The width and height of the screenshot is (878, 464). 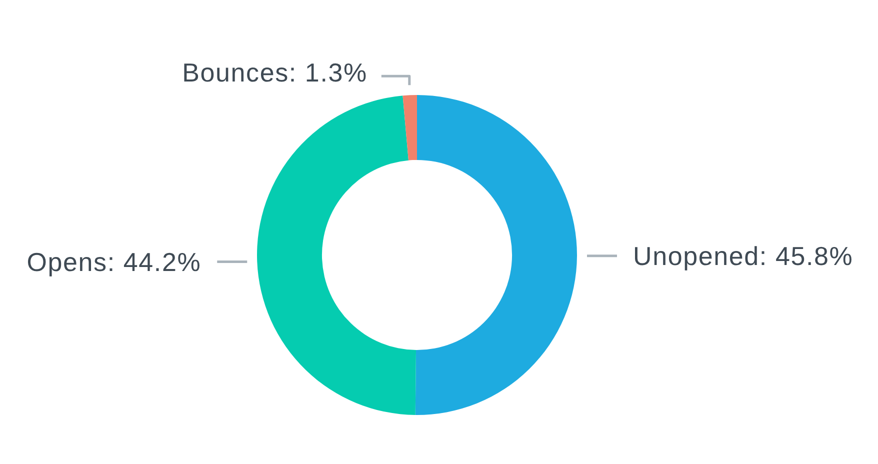 What do you see at coordinates (275, 72) in the screenshot?
I see `slice-label: Bounces: 1.3%` at bounding box center [275, 72].